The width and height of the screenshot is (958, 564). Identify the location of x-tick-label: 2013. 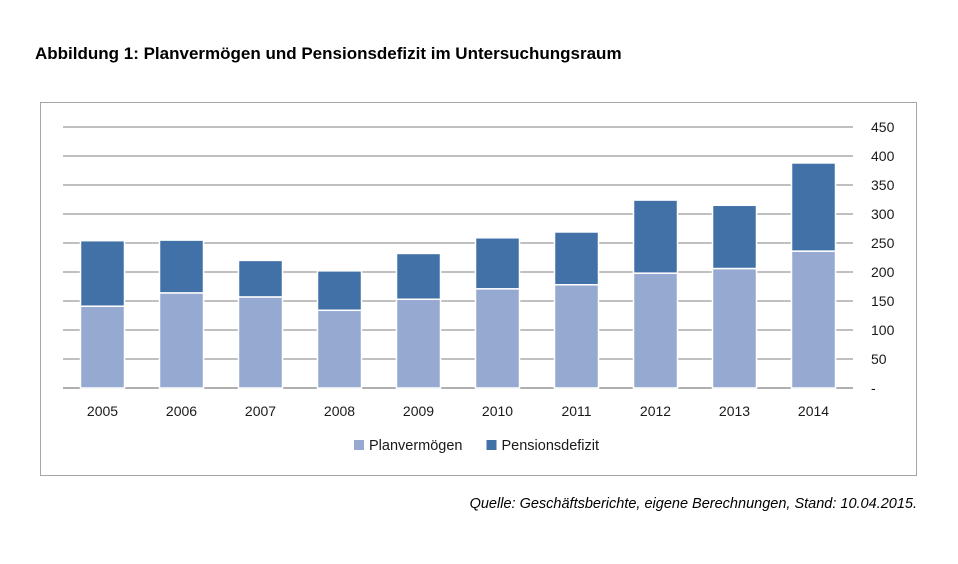
(734, 411).